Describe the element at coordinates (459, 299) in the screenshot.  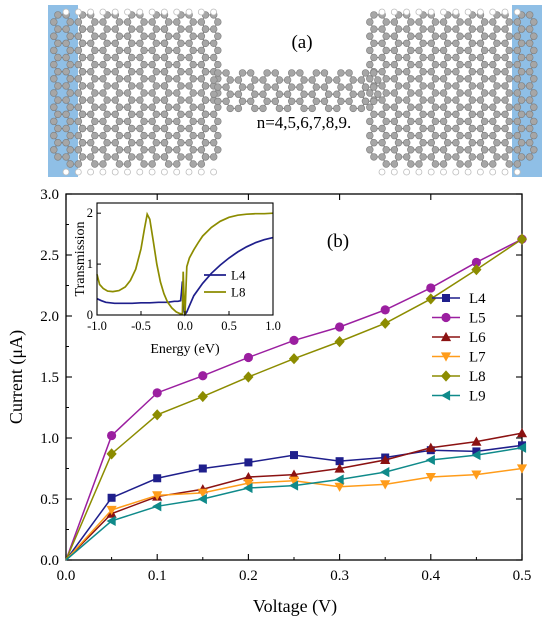
I see `legend-item-l4: L4` at that location.